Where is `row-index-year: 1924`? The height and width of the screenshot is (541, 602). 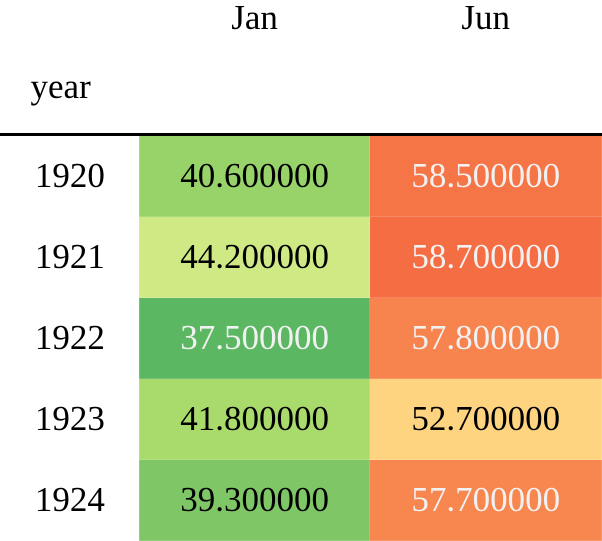 row-index-year: 1924 is located at coordinates (70, 500).